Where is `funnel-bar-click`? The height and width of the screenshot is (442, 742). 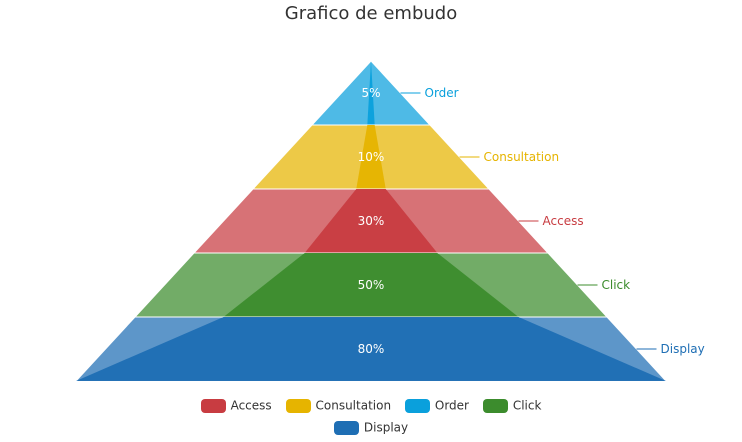
funnel-bar-click is located at coordinates (371, 285).